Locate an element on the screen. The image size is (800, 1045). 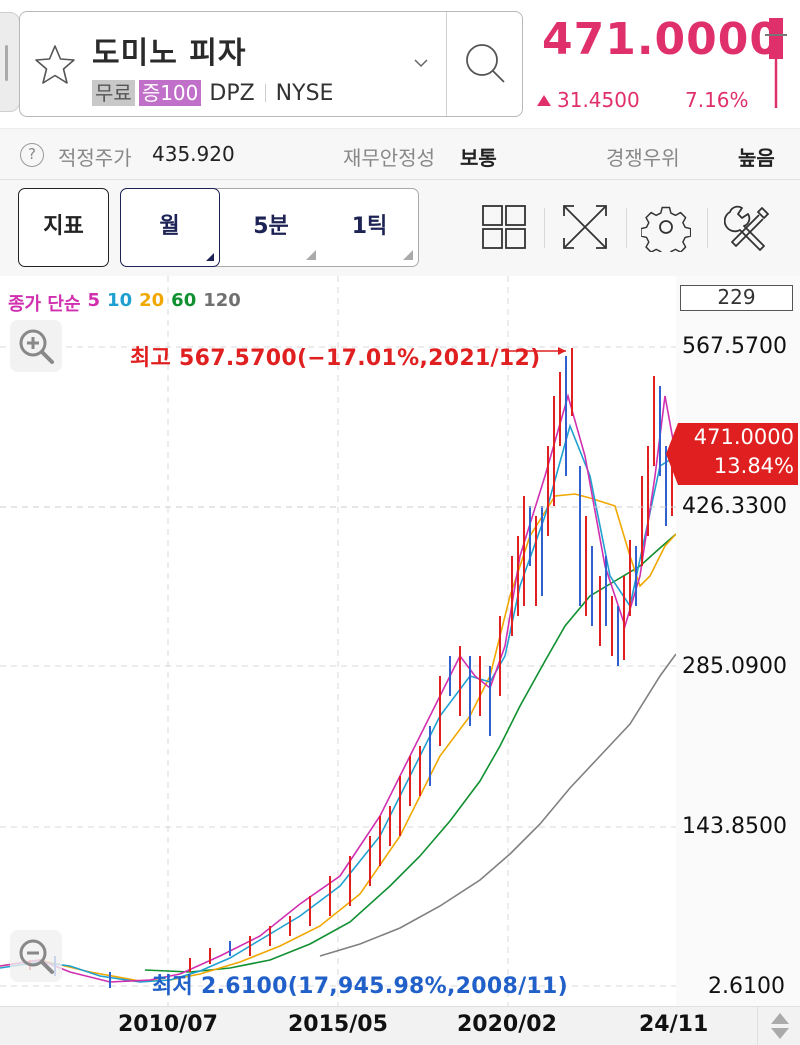
stock-name: 도미노 피자 is located at coordinates (169, 53).